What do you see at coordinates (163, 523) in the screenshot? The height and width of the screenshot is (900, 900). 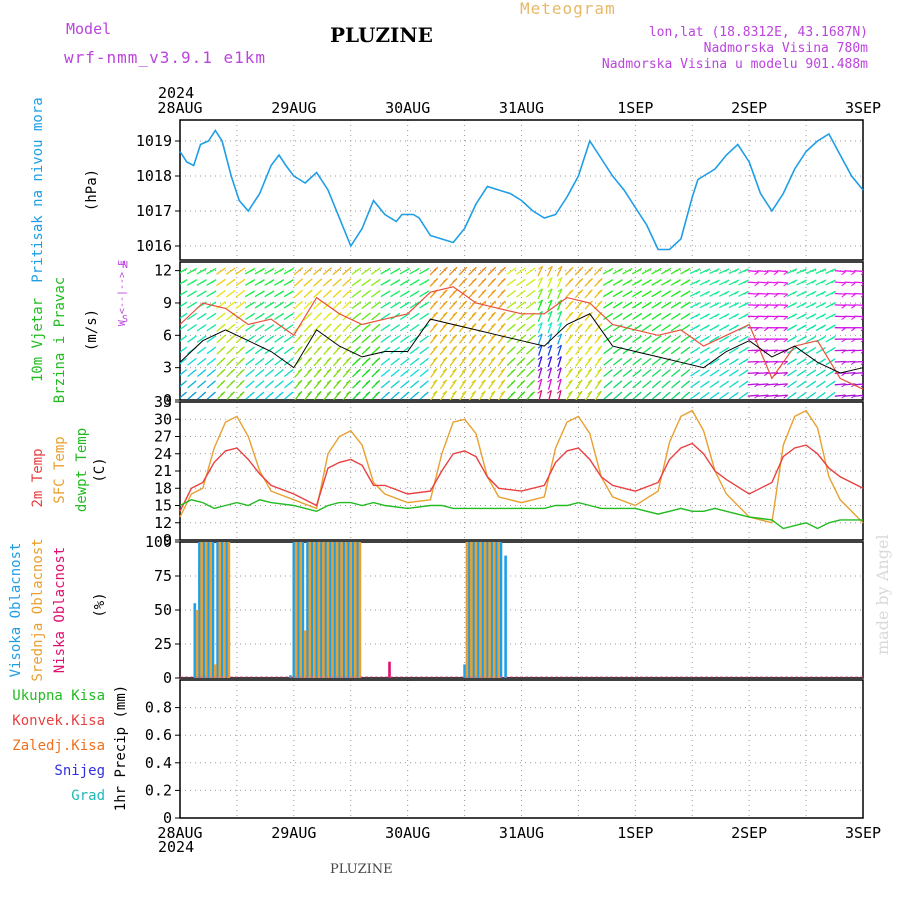 I see `temperature-ytick-label: 12` at bounding box center [163, 523].